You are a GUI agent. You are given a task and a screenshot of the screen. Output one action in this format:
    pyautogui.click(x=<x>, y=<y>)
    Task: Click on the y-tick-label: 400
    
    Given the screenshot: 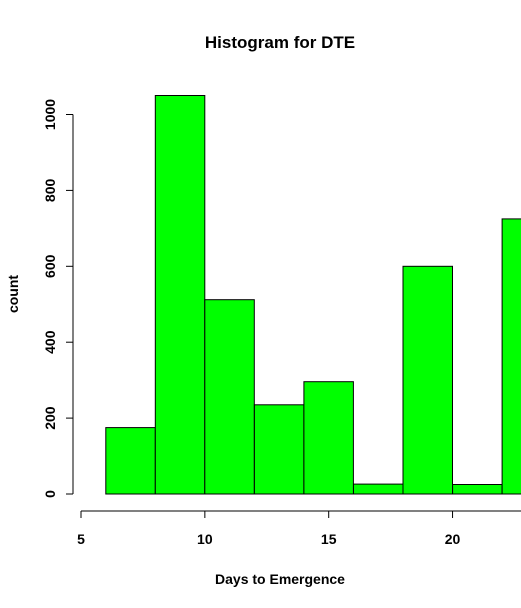 What is the action you would take?
    pyautogui.click(x=50, y=342)
    